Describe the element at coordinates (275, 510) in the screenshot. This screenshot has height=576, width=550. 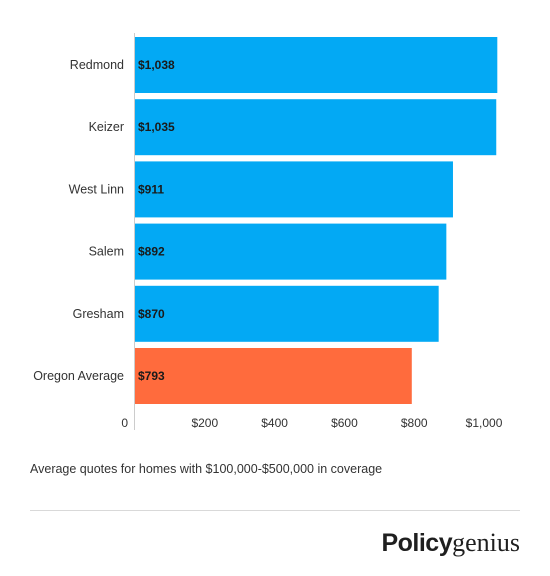
I see `divider` at that location.